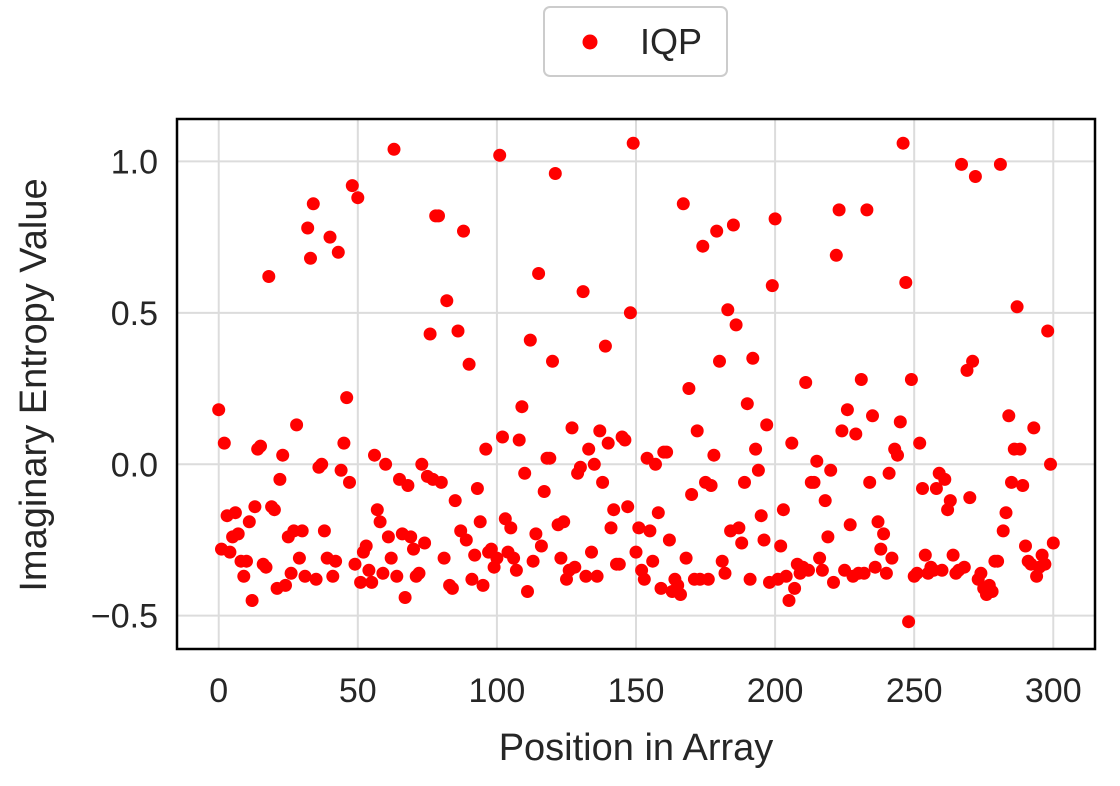 This screenshot has width=1120, height=786. What do you see at coordinates (124, 389) in the screenshot?
I see `y-tick-labels: −0.5 0.0 0.5 1.0` at bounding box center [124, 389].